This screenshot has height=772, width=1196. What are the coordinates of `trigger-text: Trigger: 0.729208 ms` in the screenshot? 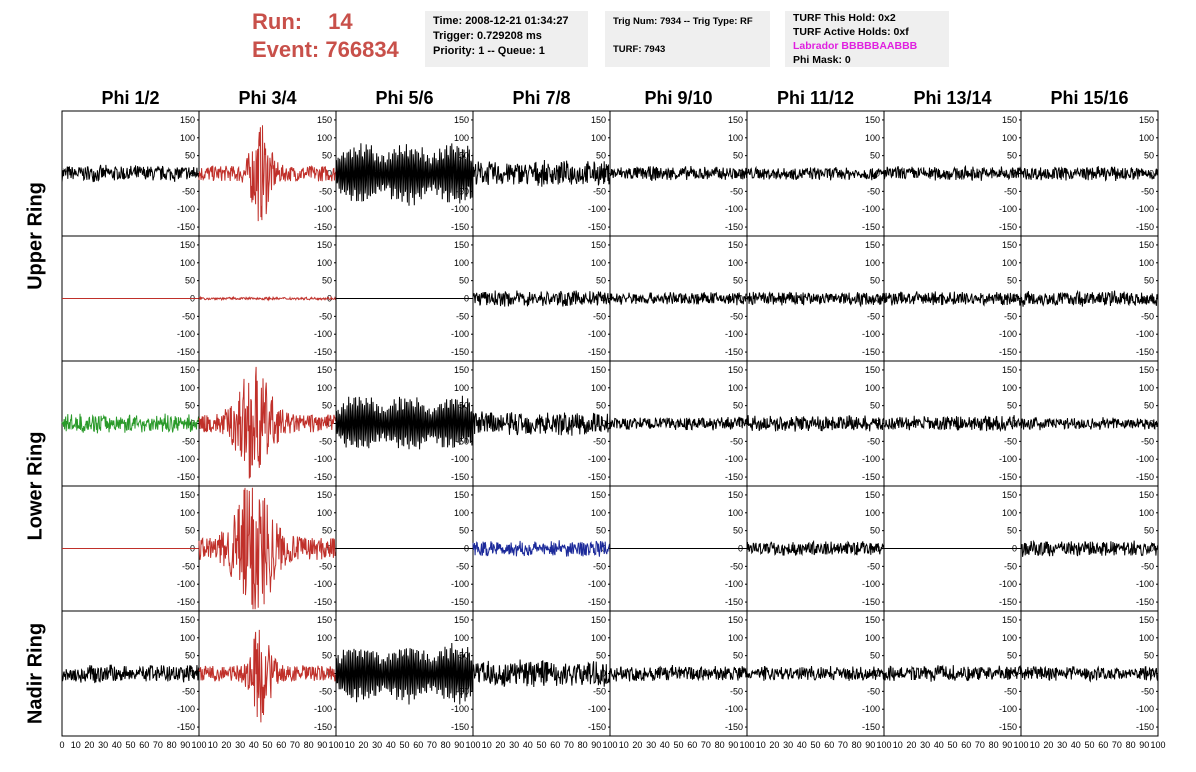 It's located at (487, 36).